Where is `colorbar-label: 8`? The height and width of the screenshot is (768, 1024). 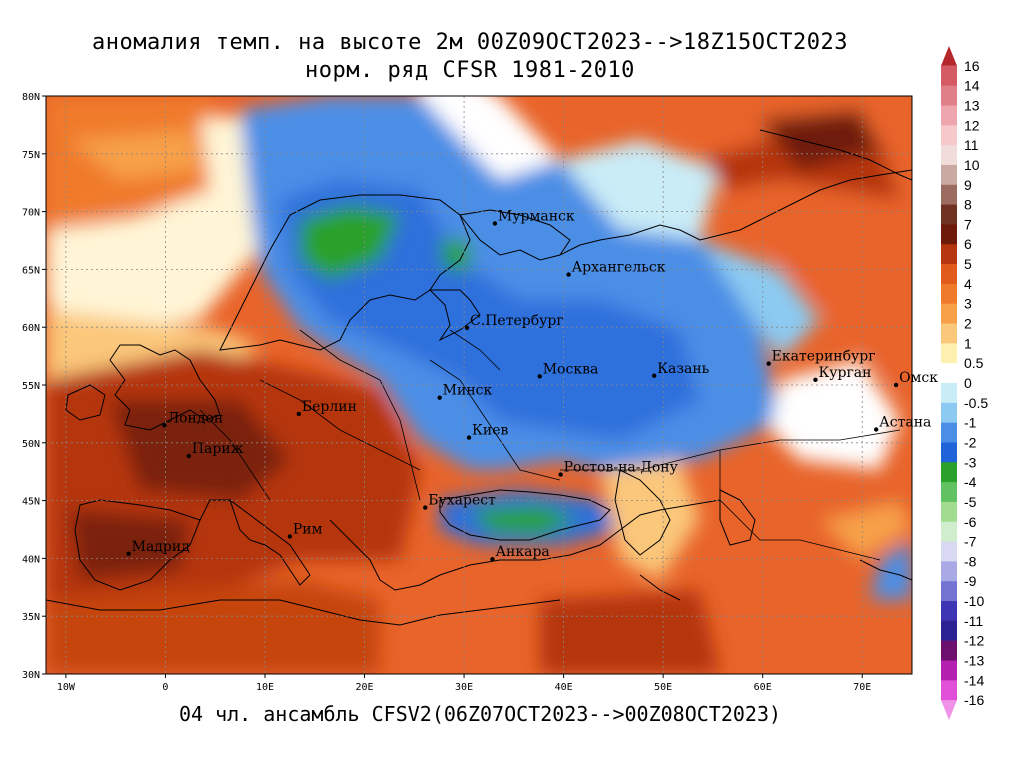
colorbar-label: 8 is located at coordinates (968, 205).